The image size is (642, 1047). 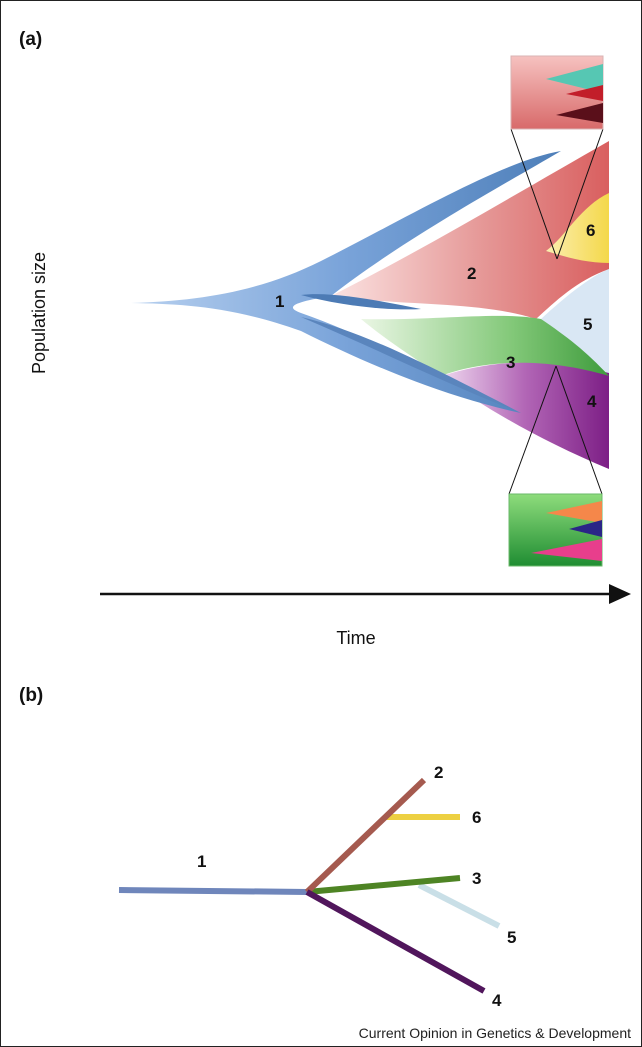 What do you see at coordinates (476, 817) in the screenshot?
I see `tree-label-6: 6` at bounding box center [476, 817].